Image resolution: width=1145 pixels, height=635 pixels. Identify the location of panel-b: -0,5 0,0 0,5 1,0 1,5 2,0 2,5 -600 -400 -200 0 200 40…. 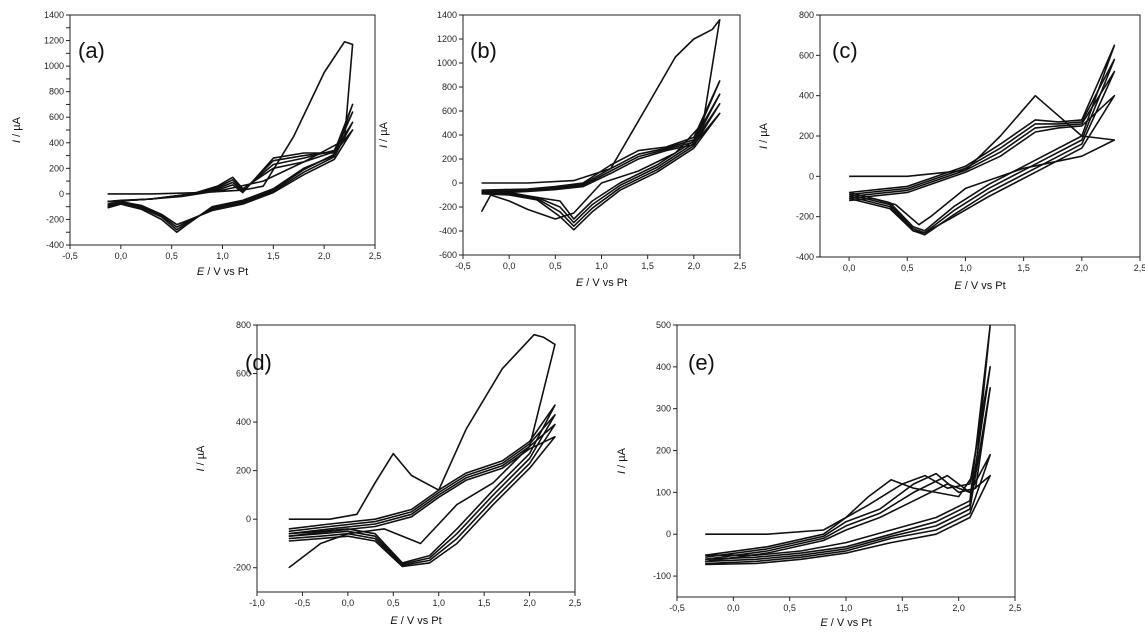
(562, 149).